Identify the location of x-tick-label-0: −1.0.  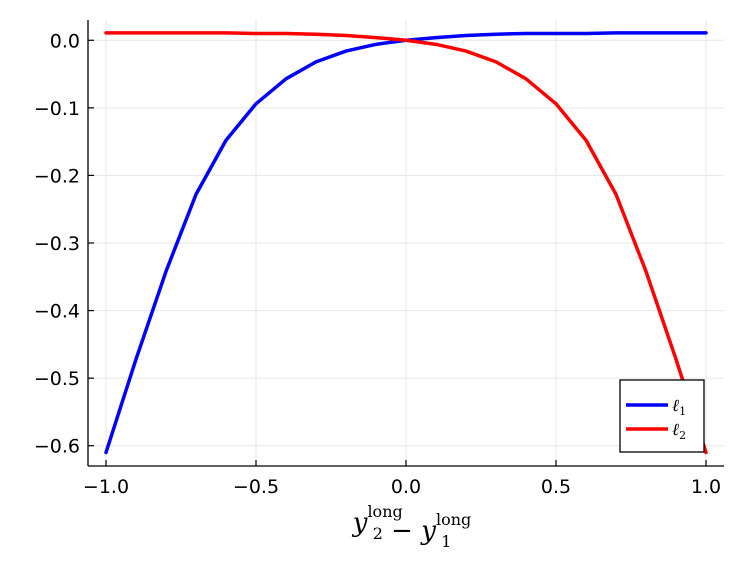
(106, 487).